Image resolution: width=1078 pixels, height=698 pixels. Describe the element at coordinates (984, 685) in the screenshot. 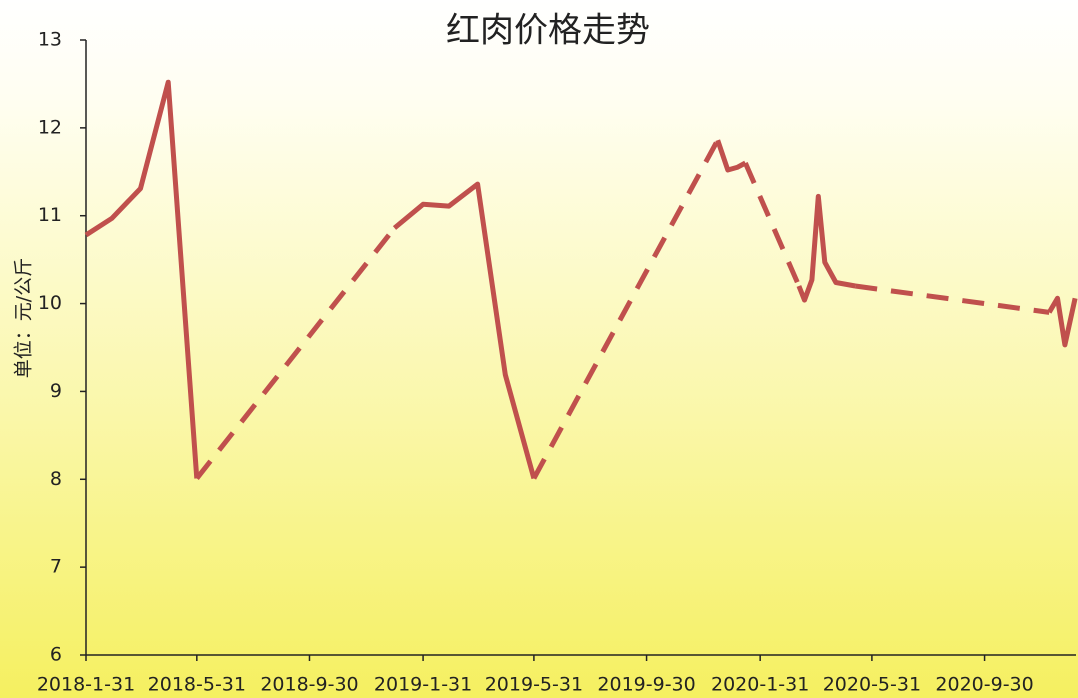

I see `x-tick-label: 2020-9-30` at that location.